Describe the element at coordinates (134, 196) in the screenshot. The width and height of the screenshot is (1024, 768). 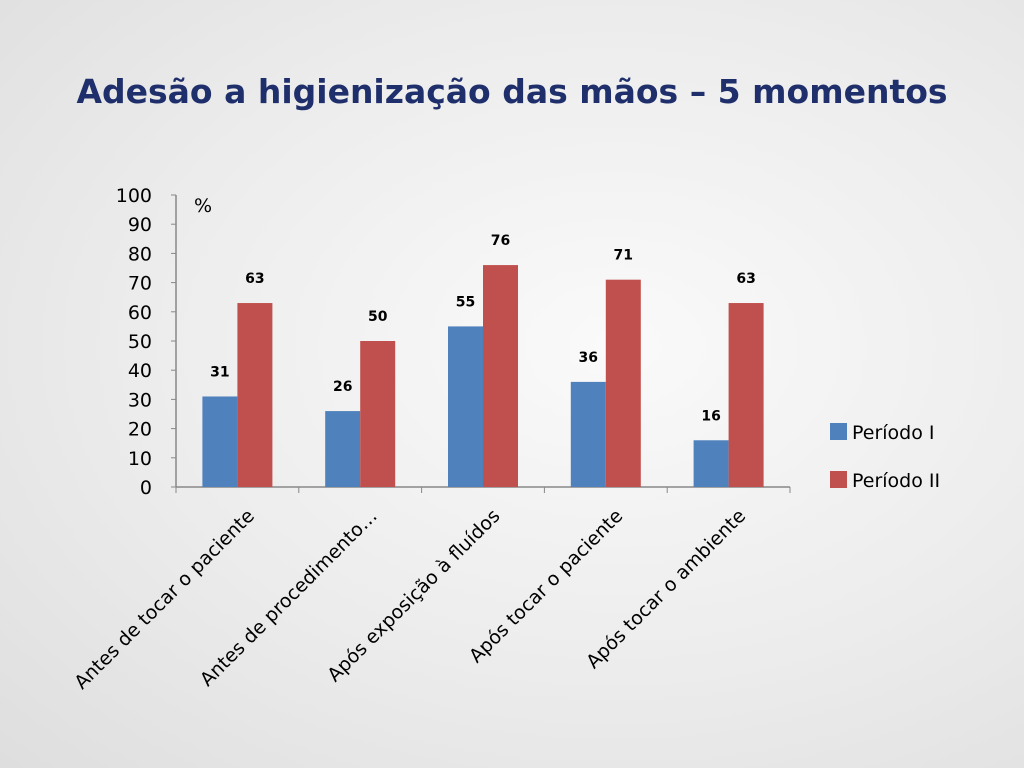
I see `y-tick-label: 100` at that location.